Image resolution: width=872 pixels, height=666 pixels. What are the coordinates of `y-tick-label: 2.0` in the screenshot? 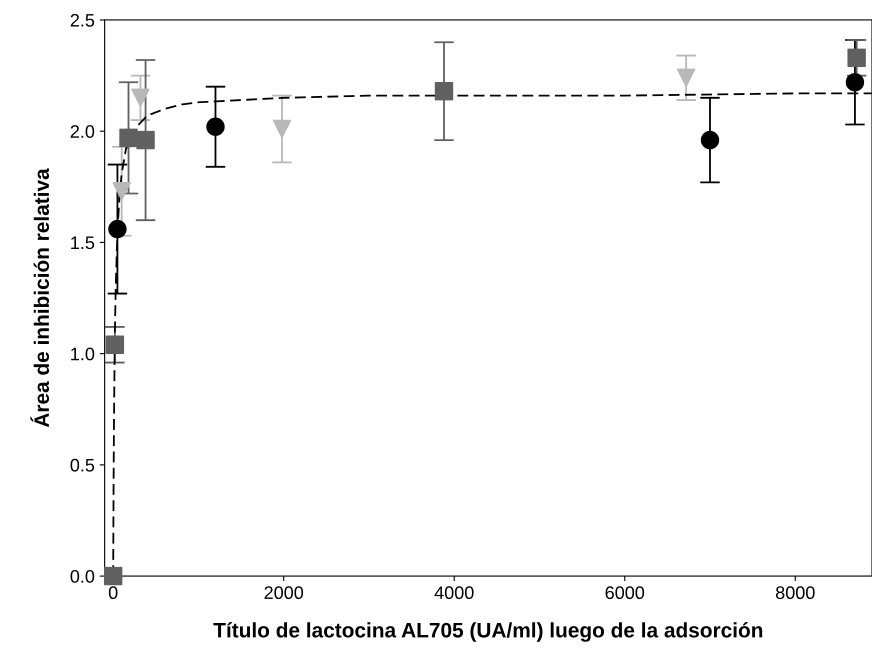 It's located at (82, 131).